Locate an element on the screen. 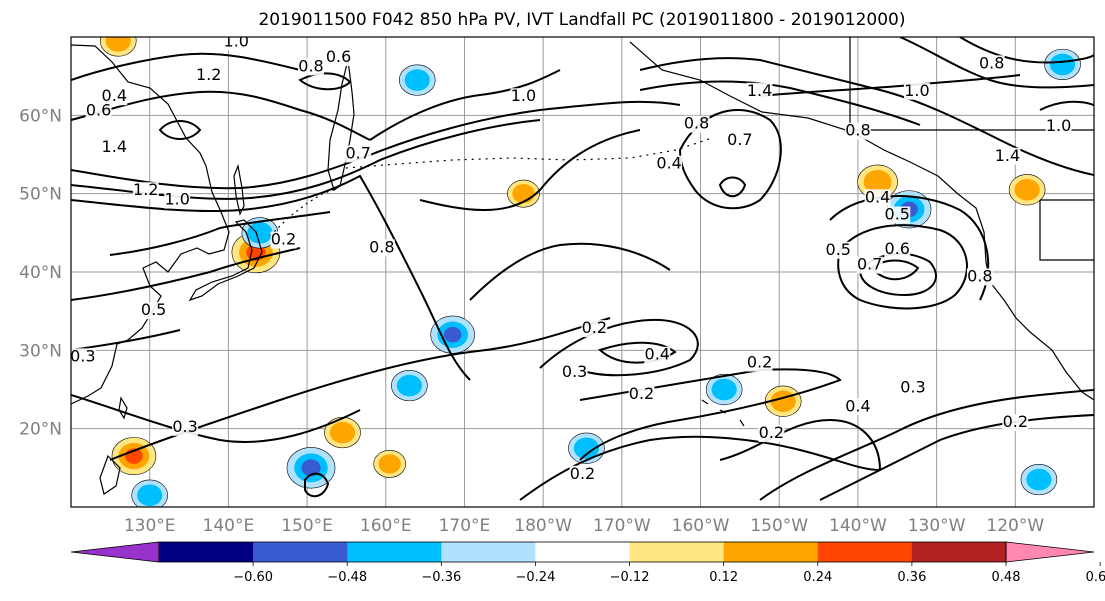  pv-contour-label: 0.5 is located at coordinates (838, 249).